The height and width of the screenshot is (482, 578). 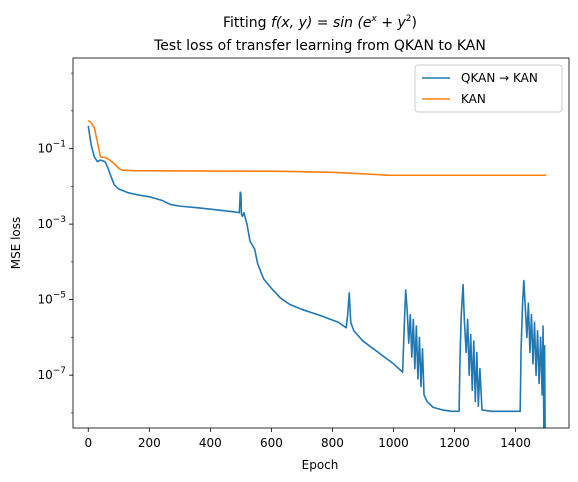 I want to click on x-axis: 0 200 400 600 800 1000 1200 1400, so click(x=307, y=439).